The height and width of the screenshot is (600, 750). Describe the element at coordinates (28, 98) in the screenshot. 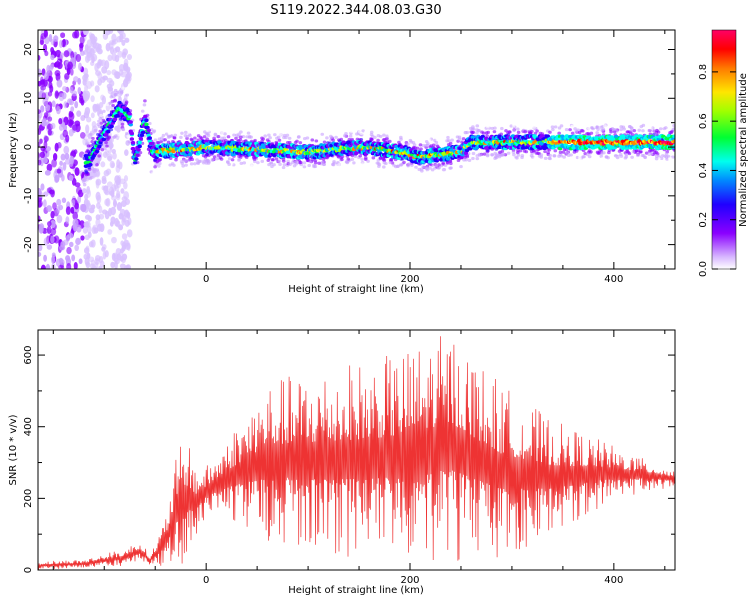

I see `y-tick-label: 10` at that location.